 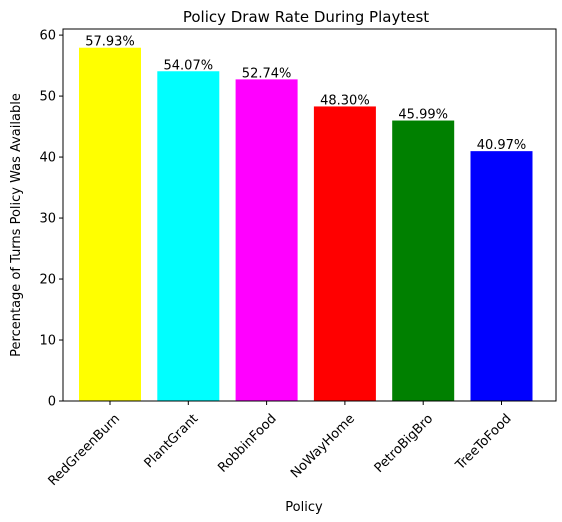 What do you see at coordinates (345, 100) in the screenshot?
I see `data-label: 48.30%` at bounding box center [345, 100].